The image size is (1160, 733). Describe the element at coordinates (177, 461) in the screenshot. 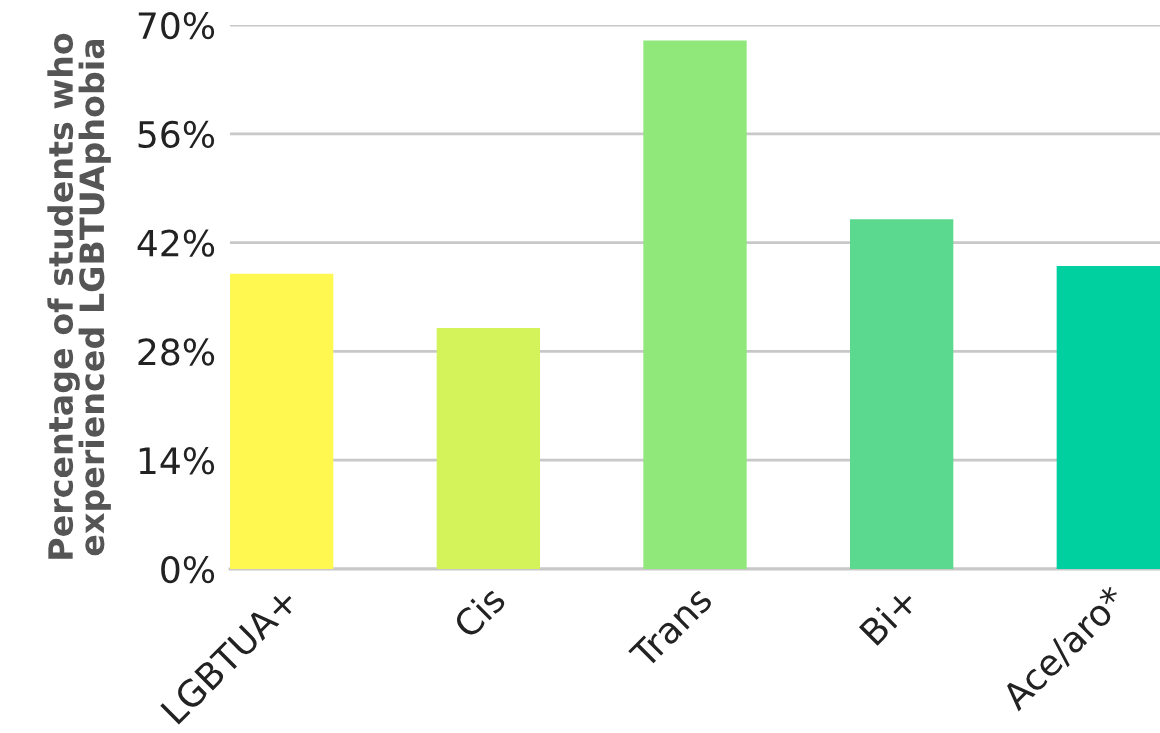

I see `y-tick-label: 14%` at that location.